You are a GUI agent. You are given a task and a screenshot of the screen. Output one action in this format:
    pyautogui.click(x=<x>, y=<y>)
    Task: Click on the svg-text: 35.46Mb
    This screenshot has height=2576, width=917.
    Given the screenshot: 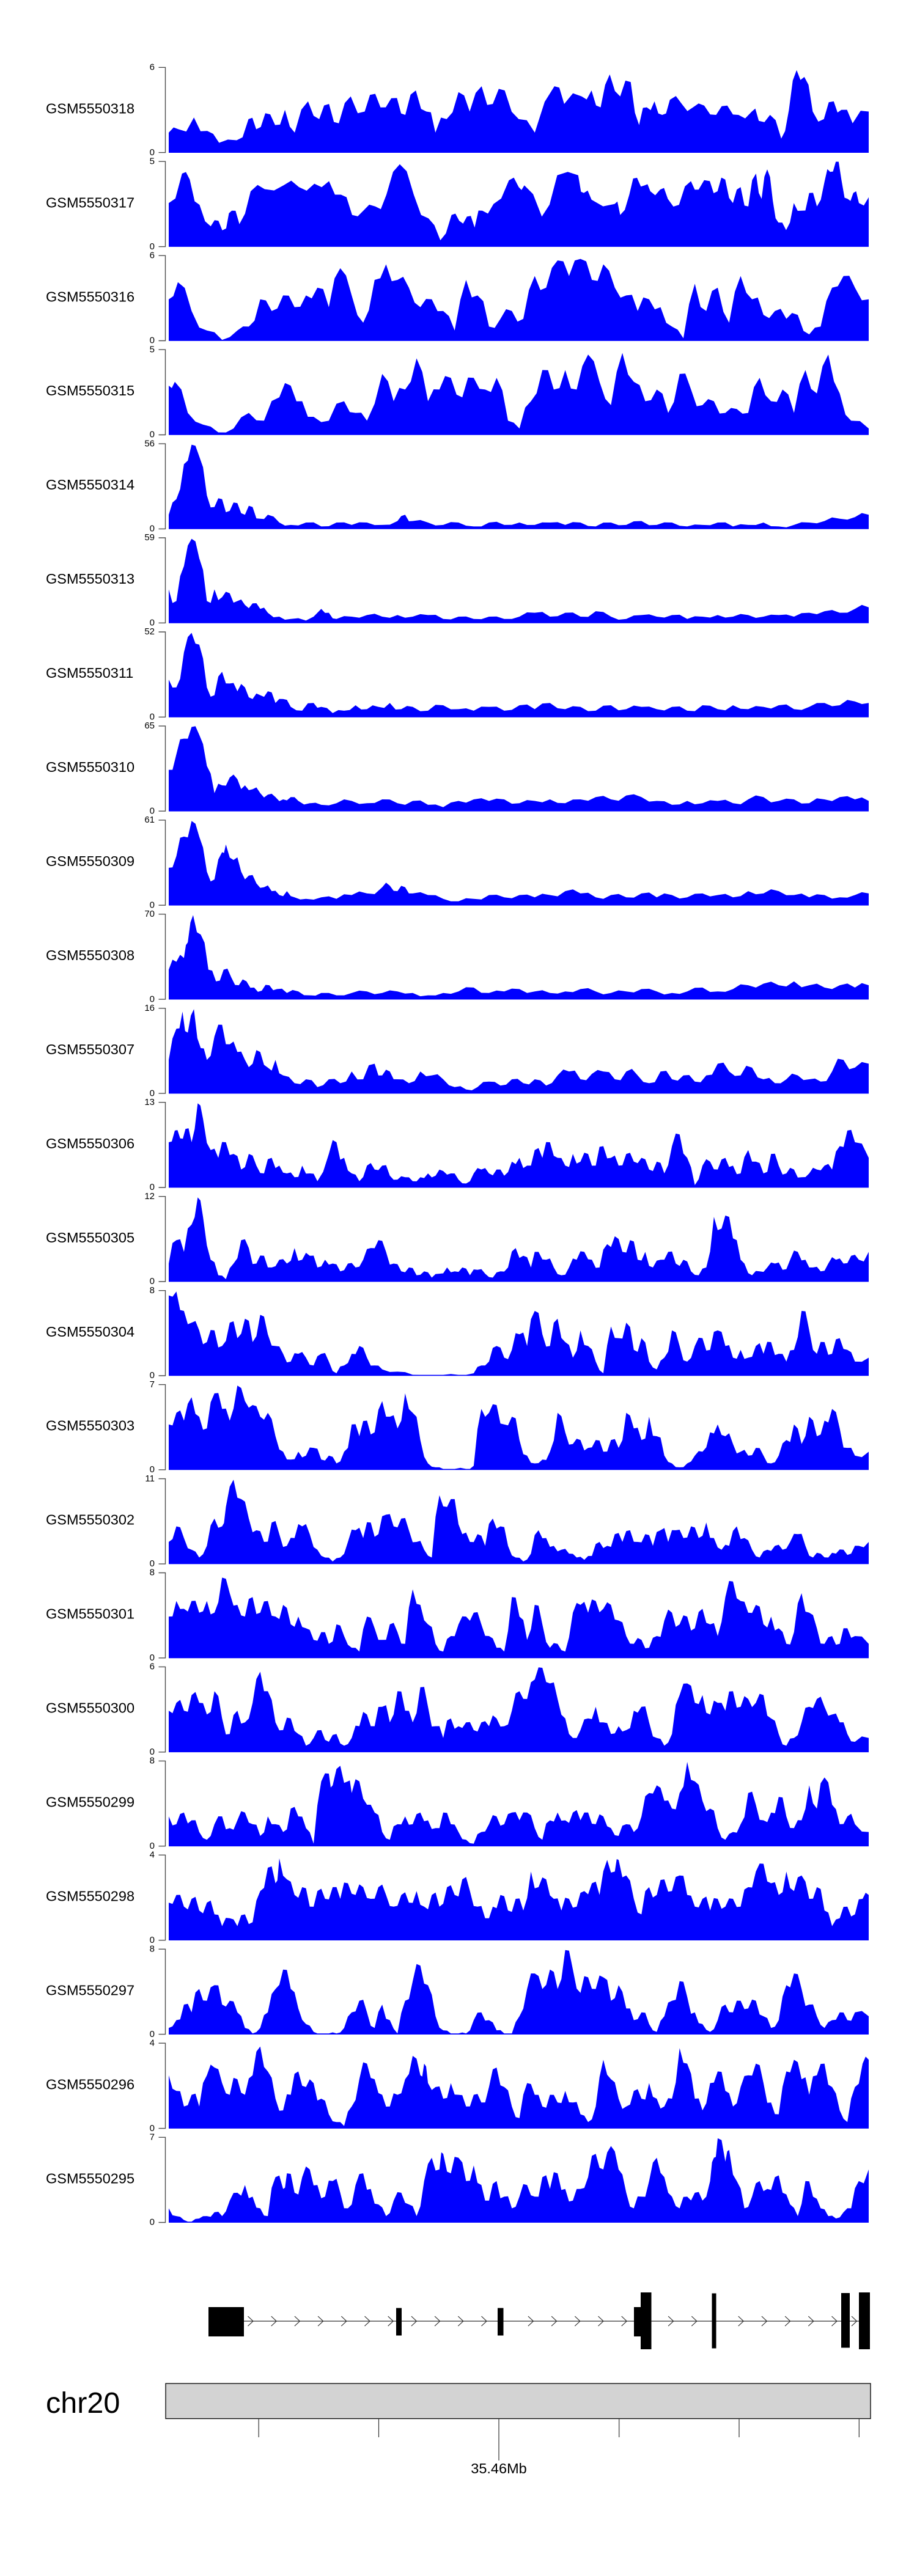 What is the action you would take?
    pyautogui.click(x=498, y=2468)
    